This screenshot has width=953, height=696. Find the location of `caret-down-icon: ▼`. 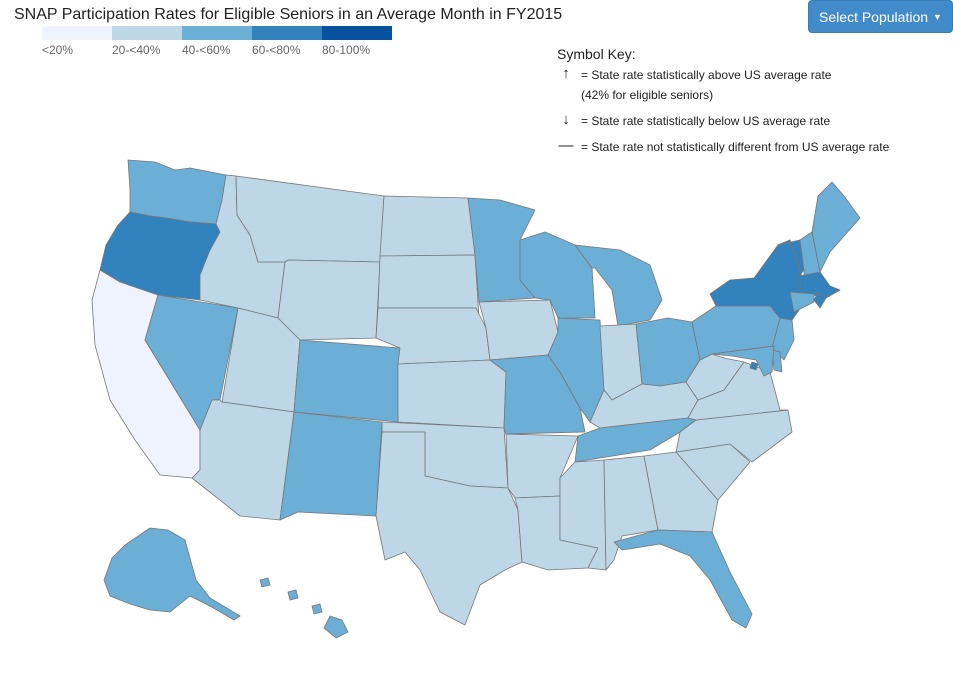

caret-down-icon: ▼ is located at coordinates (937, 16).